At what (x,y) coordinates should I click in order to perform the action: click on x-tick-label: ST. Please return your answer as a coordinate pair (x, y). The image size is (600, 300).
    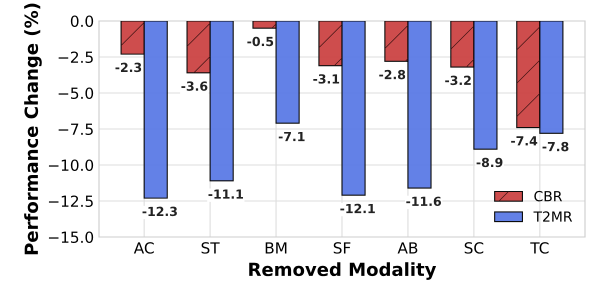
    Looking at the image, I should click on (211, 248).